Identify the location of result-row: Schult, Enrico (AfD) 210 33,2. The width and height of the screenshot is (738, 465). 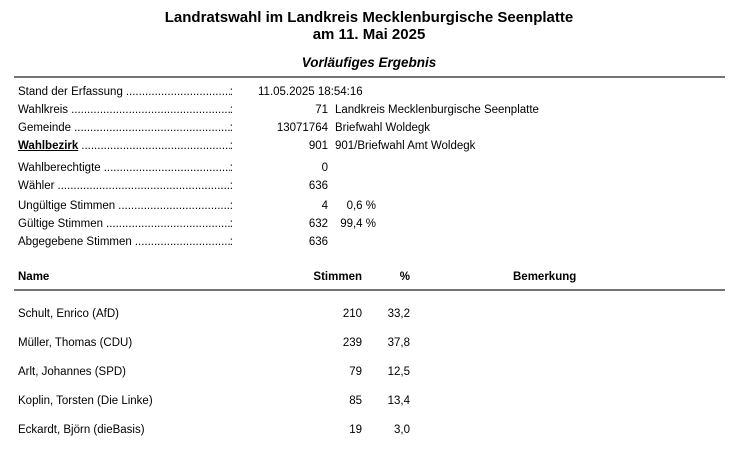
(369, 313).